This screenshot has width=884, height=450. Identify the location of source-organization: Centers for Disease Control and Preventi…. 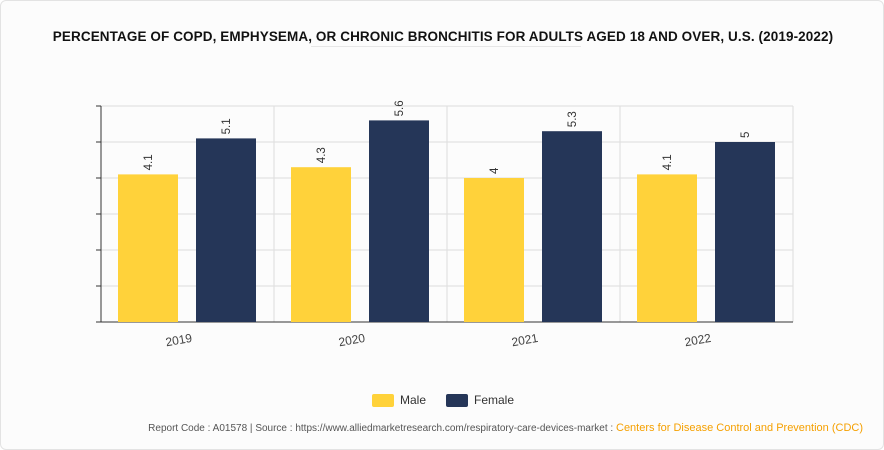
(739, 428).